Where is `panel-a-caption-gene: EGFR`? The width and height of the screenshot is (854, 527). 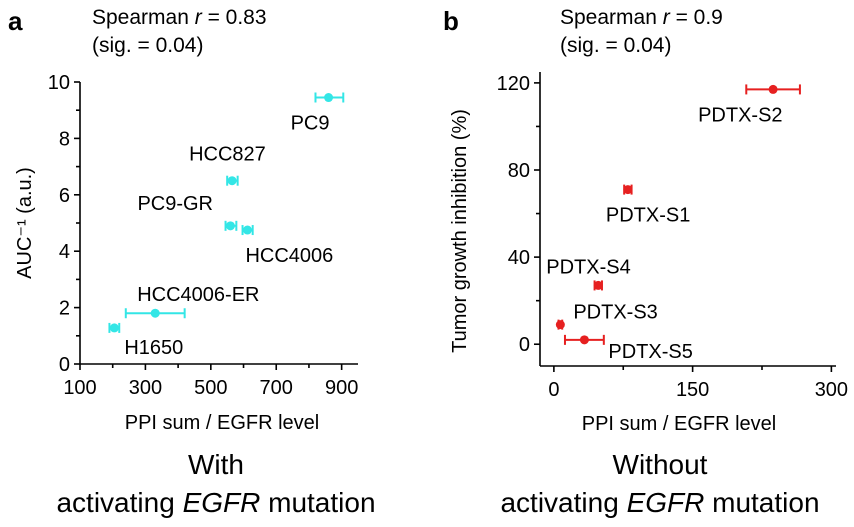
panel-a-caption-gene: EGFR is located at coordinates (222, 502).